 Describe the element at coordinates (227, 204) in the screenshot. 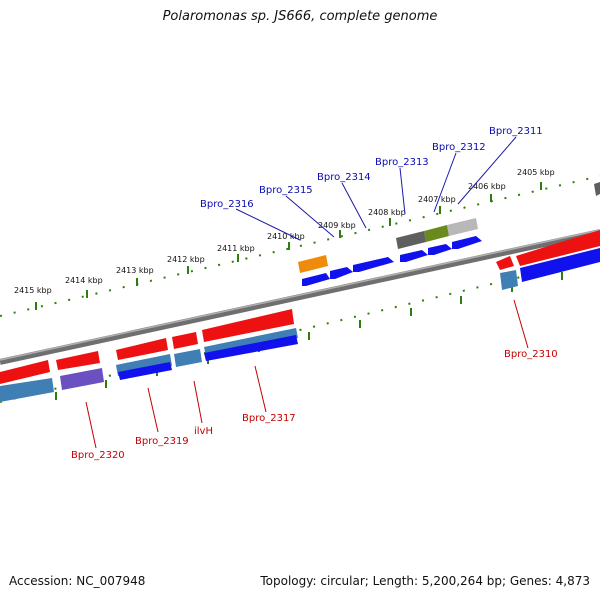

I see `gene-label: Bpro_2316` at that location.